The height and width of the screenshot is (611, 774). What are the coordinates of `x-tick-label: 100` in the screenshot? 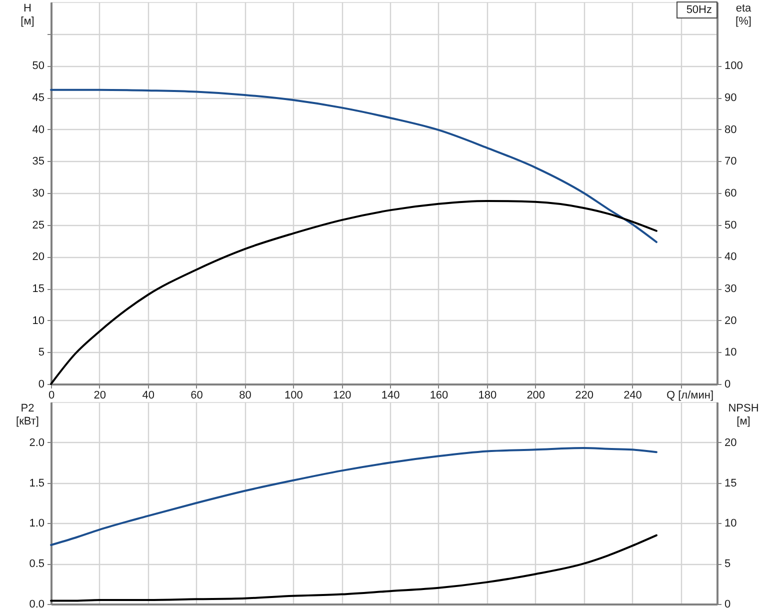 It's located at (293, 396).